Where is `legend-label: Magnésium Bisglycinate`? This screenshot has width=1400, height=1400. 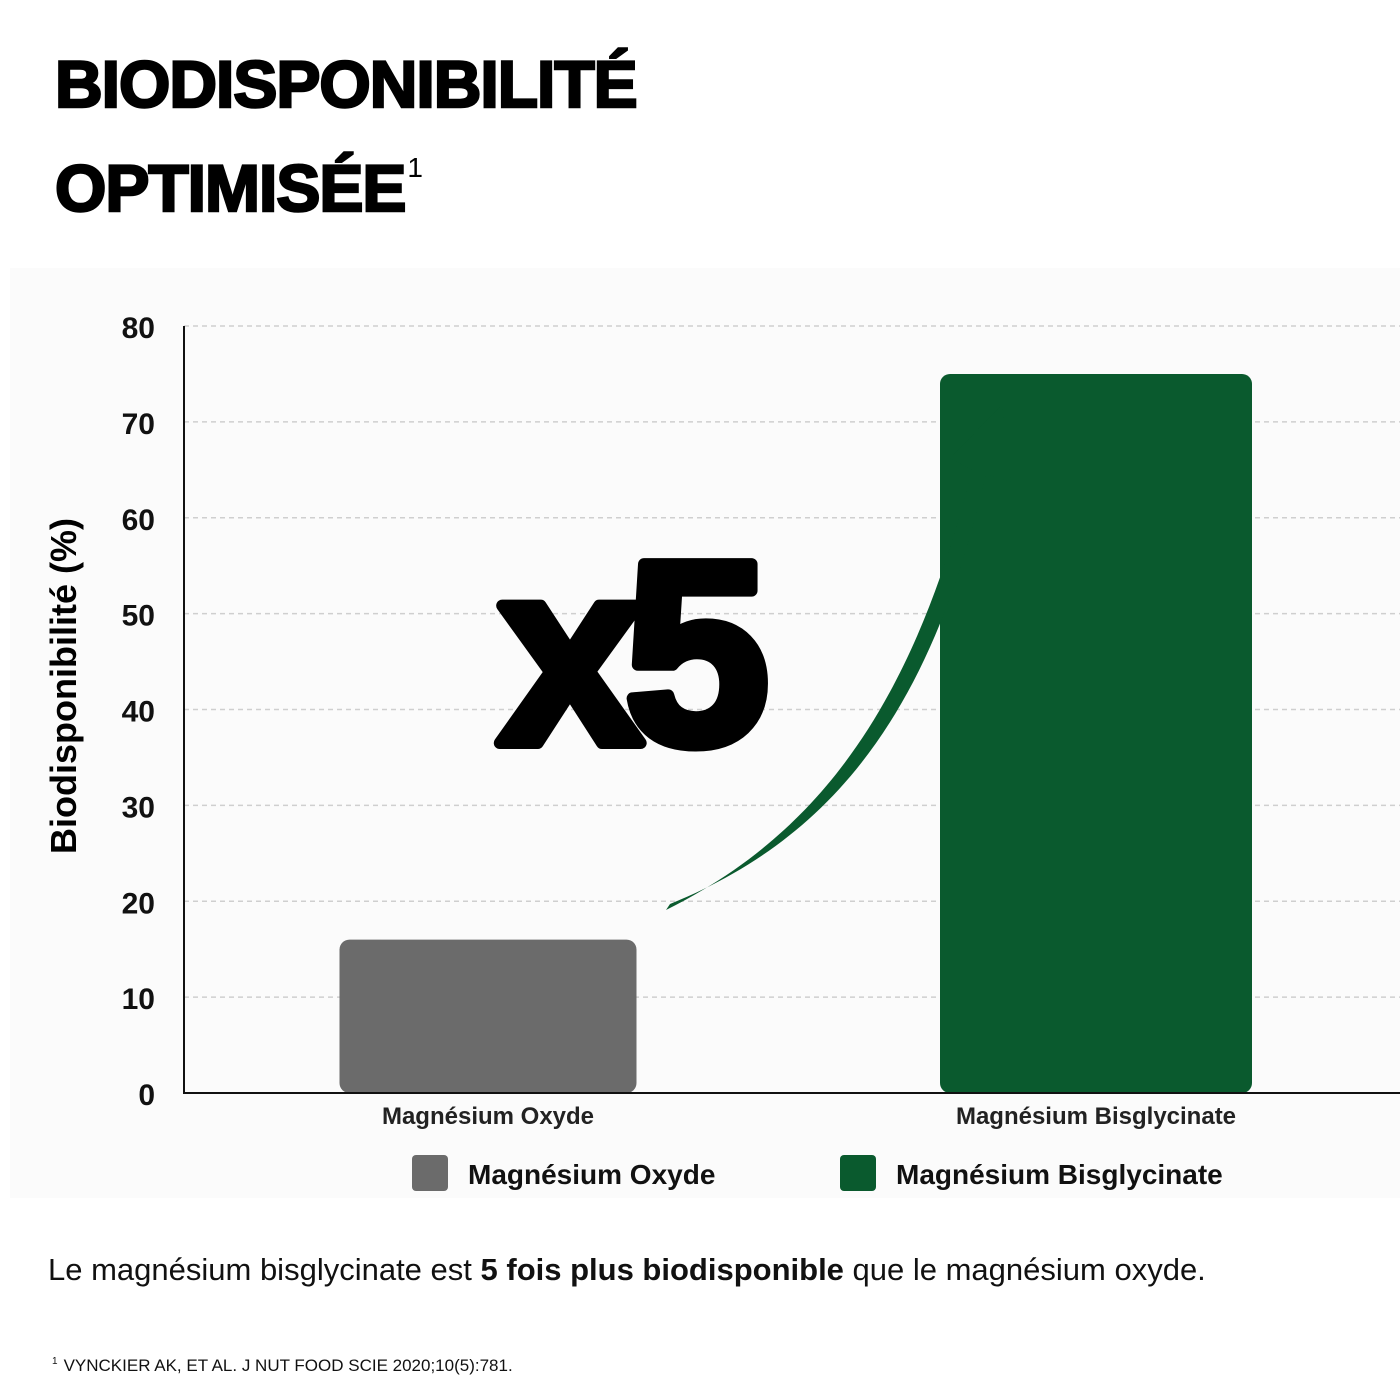 legend-label: Magnésium Bisglycinate is located at coordinates (1059, 1174).